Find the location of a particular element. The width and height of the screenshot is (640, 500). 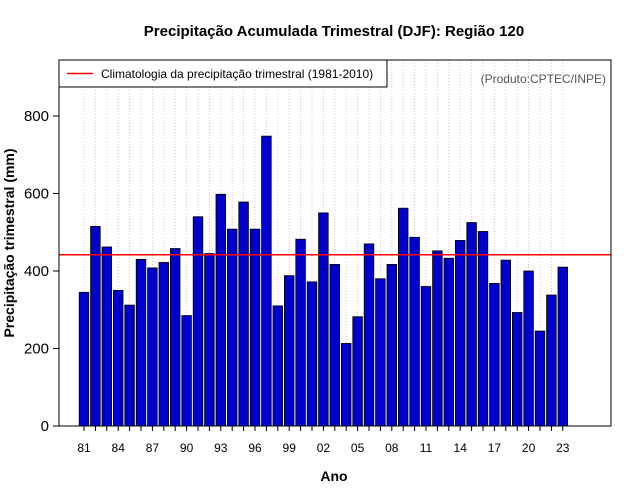

x-tick-label: 96 is located at coordinates (255, 448).